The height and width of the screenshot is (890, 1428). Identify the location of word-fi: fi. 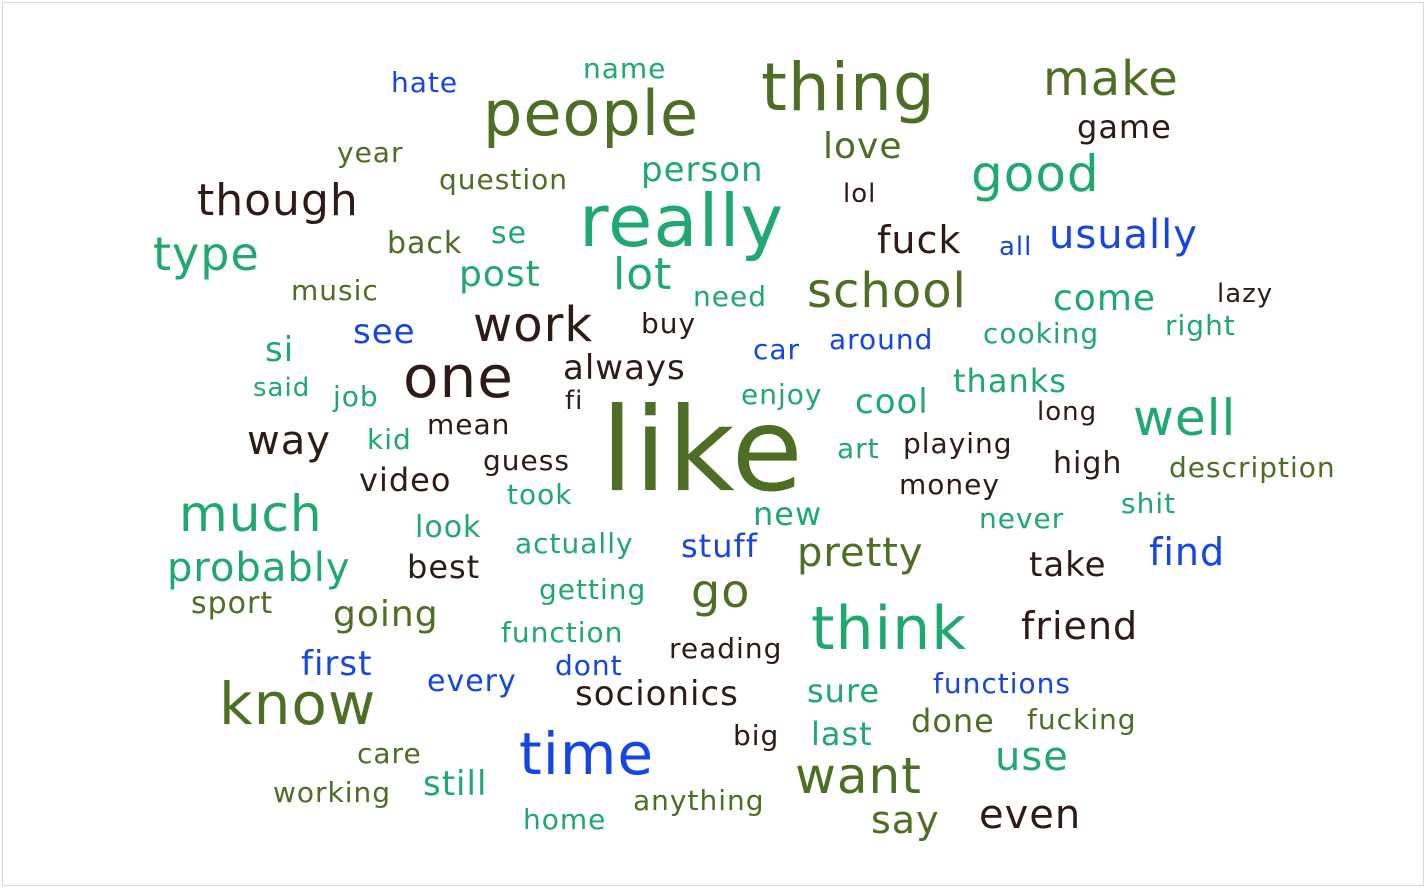
(574, 401).